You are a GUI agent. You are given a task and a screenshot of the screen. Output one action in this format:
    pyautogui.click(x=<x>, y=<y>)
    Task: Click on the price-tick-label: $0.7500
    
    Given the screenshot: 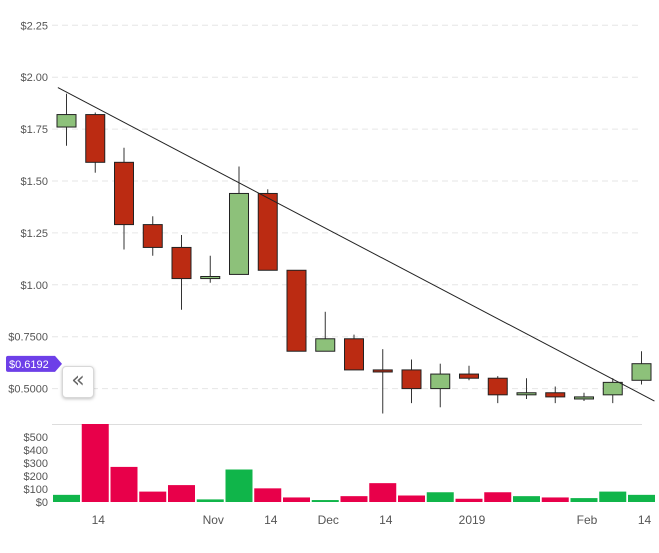 What is the action you would take?
    pyautogui.click(x=28, y=338)
    